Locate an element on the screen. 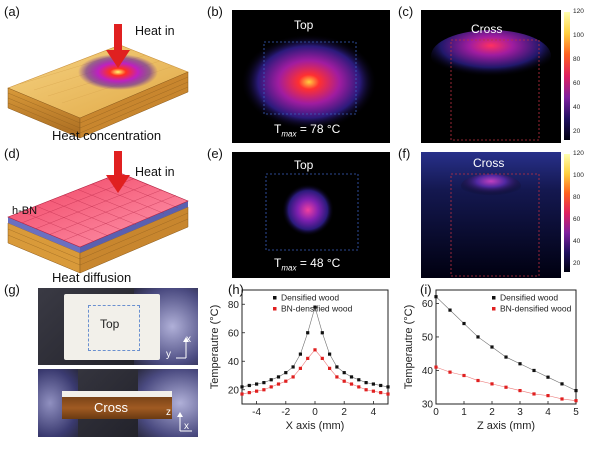  panel-c-thermal-image: Cross is located at coordinates (491, 76).